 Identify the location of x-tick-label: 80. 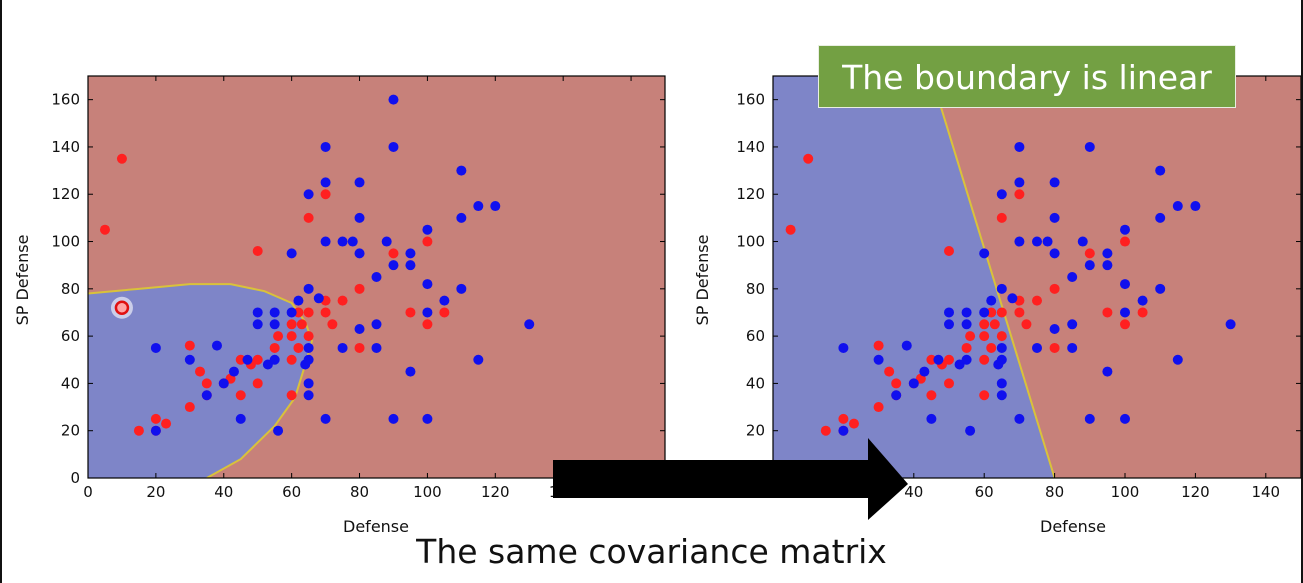
(359, 492).